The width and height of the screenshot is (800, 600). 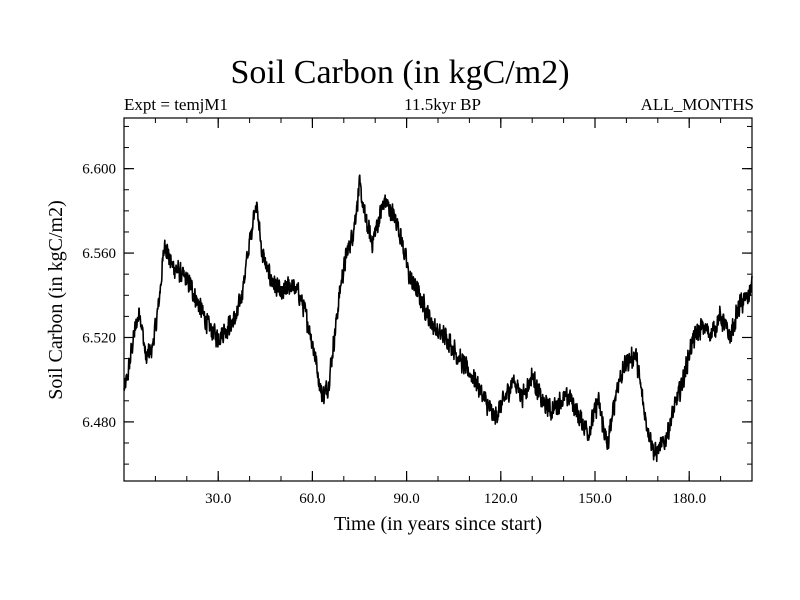 I want to click on y-tick-label: 6.600, so click(x=99, y=170).